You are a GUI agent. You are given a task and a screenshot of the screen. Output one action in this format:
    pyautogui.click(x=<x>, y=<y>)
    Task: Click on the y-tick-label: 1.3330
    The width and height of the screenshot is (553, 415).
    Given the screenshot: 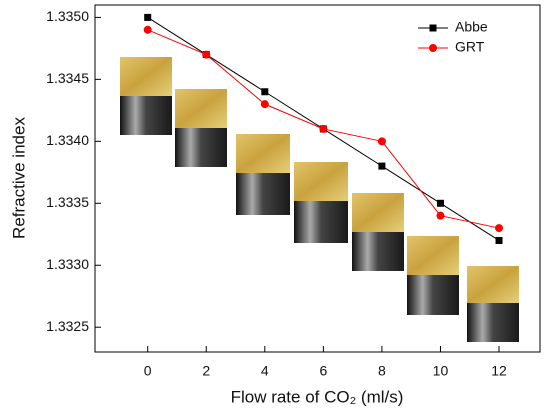 What is the action you would take?
    pyautogui.click(x=67, y=264)
    